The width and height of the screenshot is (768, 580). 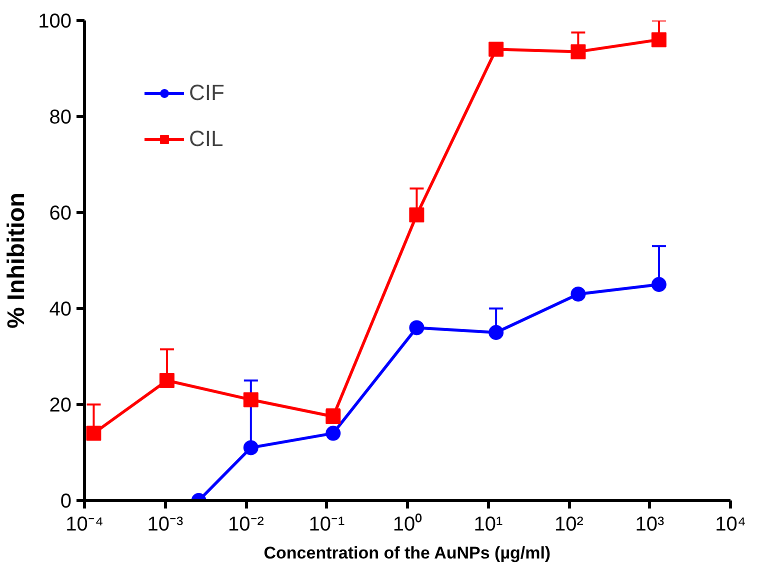 I want to click on x-tick-label: 10⁻⁴, so click(x=85, y=525).